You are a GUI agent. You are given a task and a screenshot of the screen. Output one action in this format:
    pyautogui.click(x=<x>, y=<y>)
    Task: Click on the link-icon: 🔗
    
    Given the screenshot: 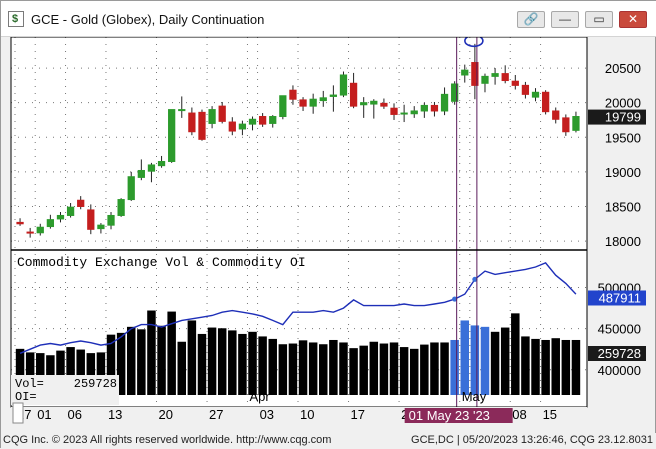 What is the action you would take?
    pyautogui.click(x=531, y=19)
    